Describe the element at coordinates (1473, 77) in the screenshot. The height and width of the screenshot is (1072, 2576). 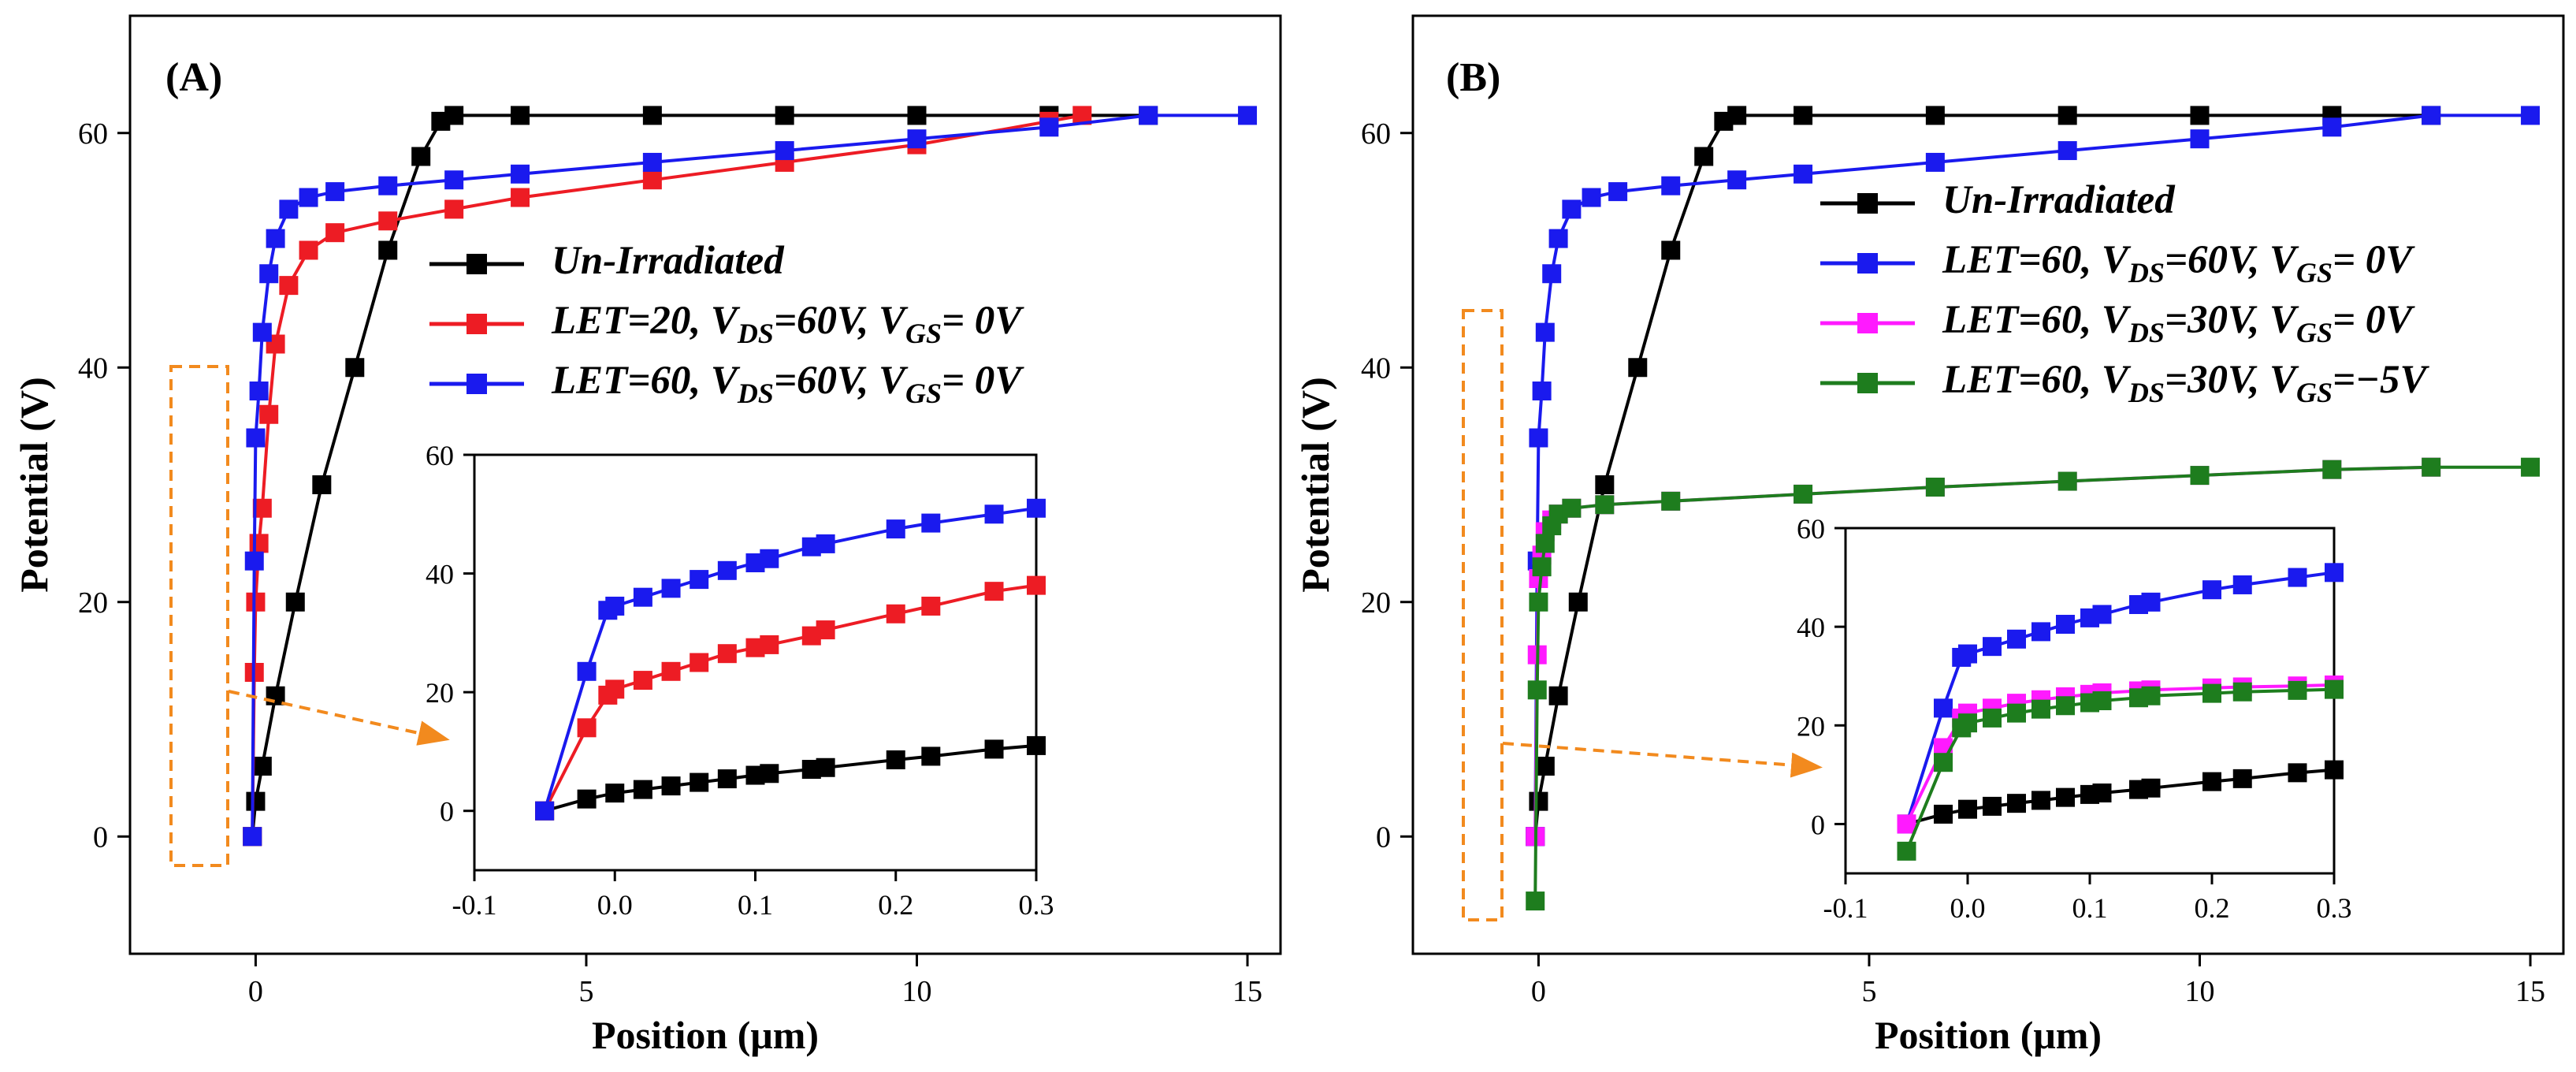
I see `panel-label: (B)` at that location.